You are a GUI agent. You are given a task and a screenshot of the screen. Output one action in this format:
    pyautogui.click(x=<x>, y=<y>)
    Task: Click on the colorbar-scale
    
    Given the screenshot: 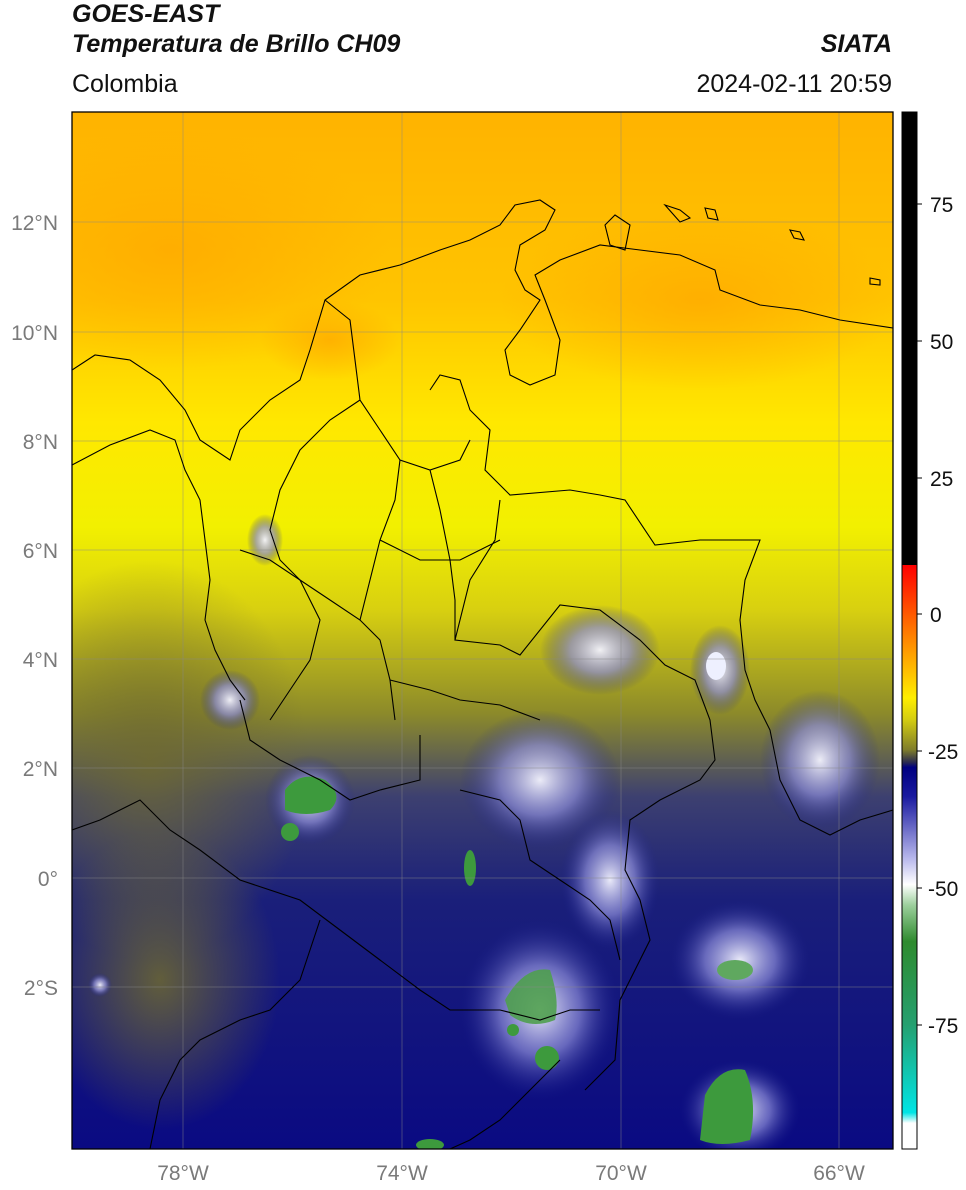 What is the action you would take?
    pyautogui.click(x=909, y=630)
    